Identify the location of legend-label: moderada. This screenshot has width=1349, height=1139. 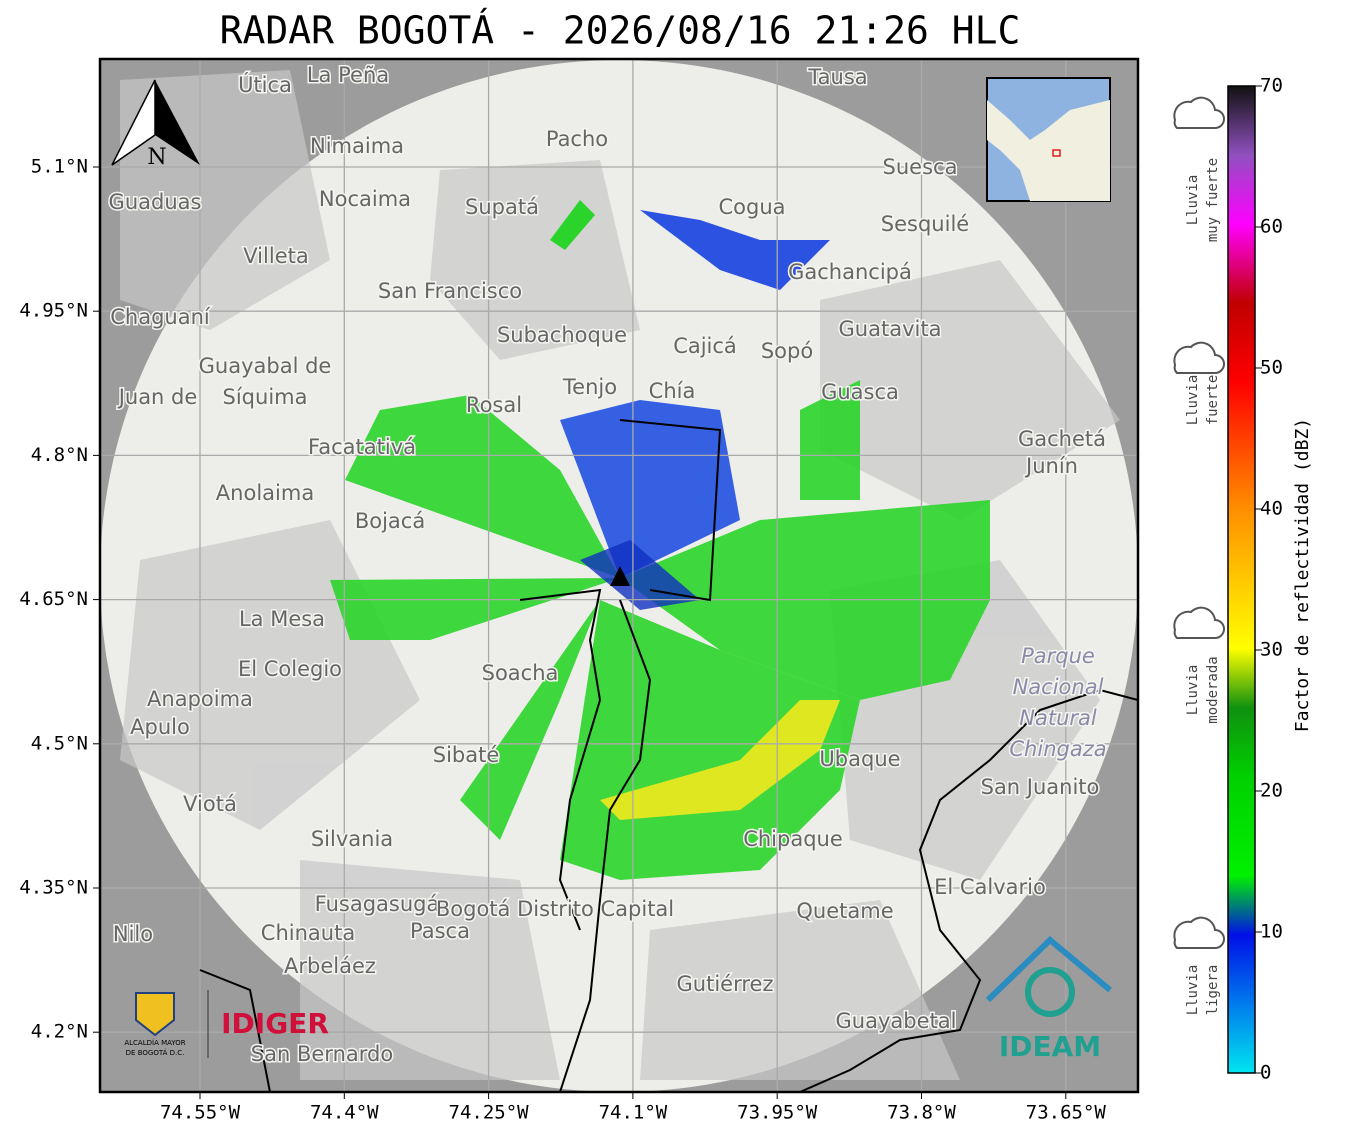
(1213, 689).